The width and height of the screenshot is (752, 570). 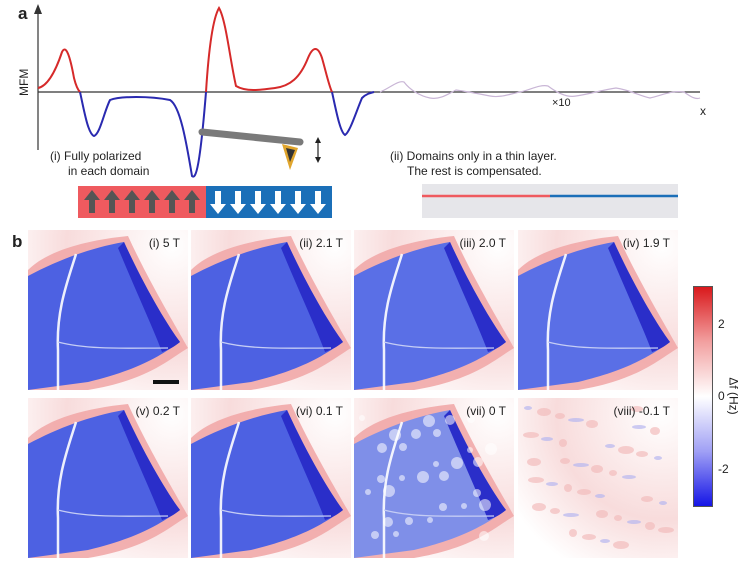 I want to click on y-axis-label: MFM, so click(x=24, y=82).